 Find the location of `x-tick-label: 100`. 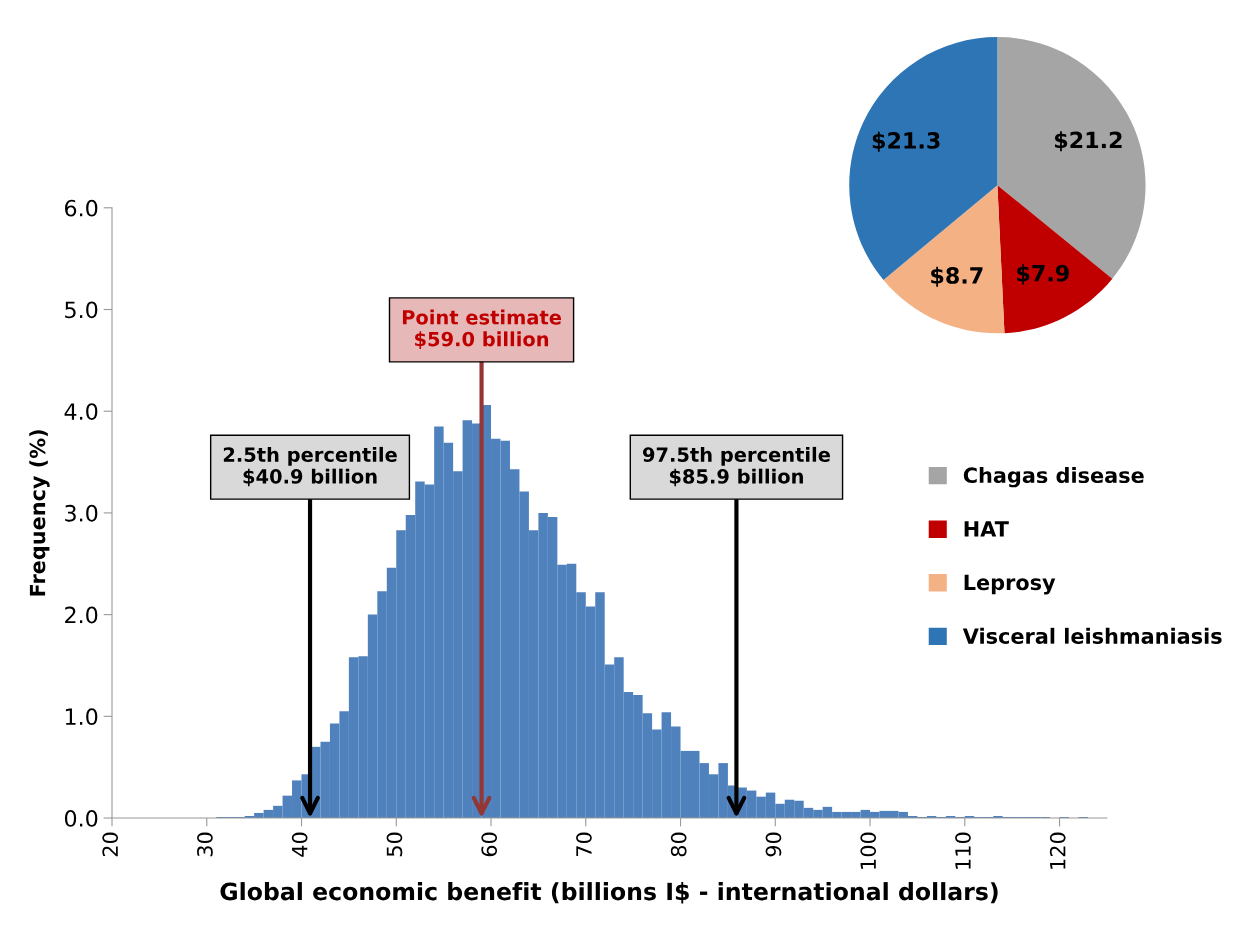

x-tick-label: 100 is located at coordinates (868, 850).